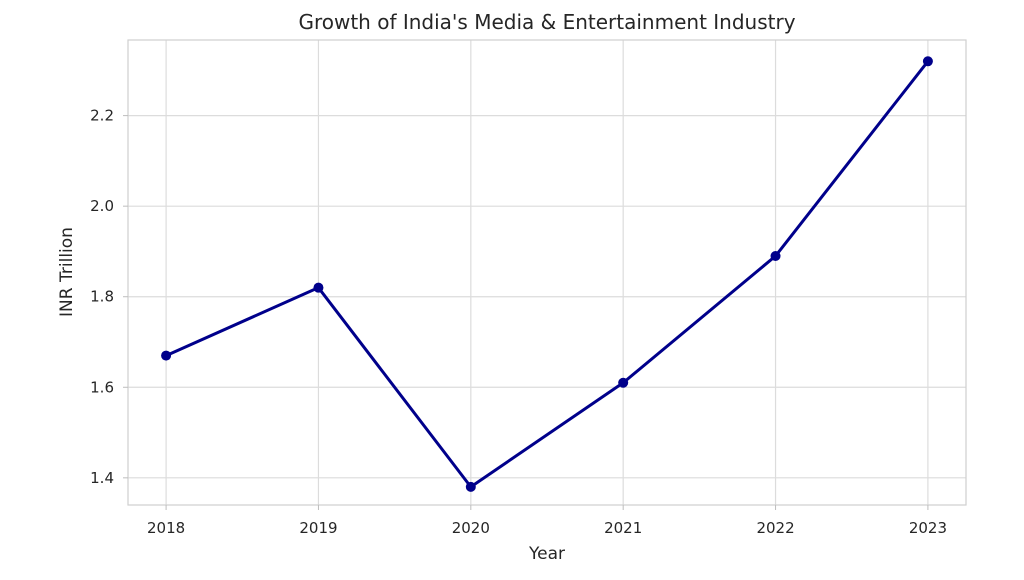 The image size is (1024, 580). What do you see at coordinates (102, 478) in the screenshot?
I see `y-tick-label: 1.4` at bounding box center [102, 478].